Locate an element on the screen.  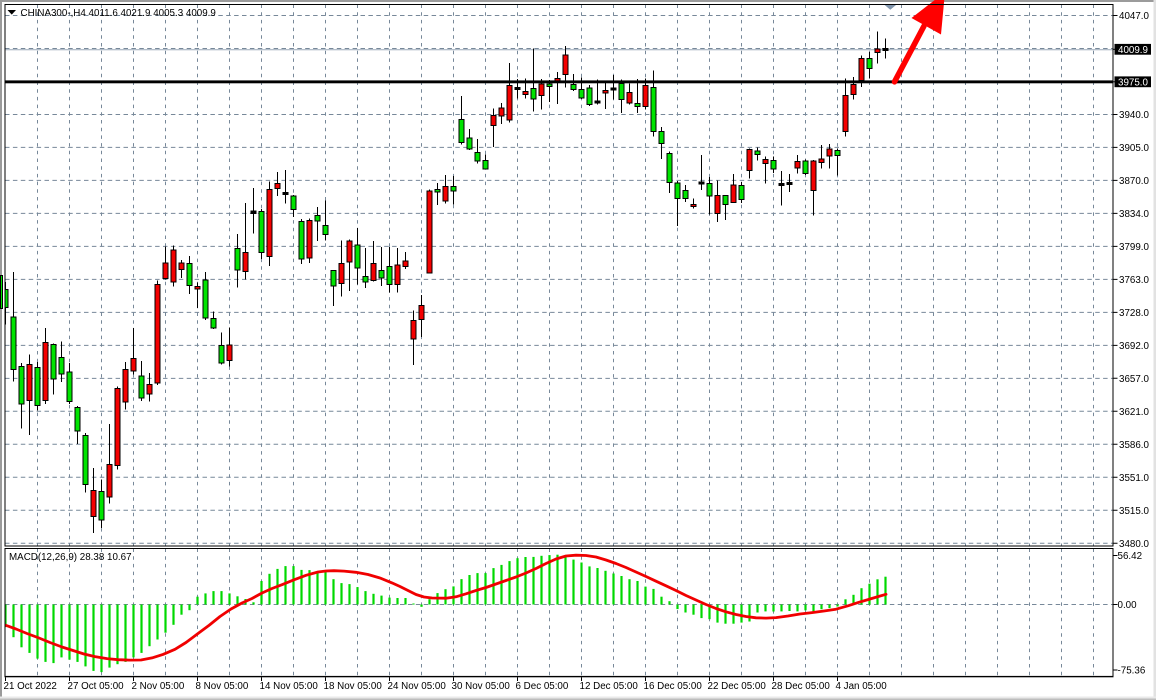
svg-text: 3870.0 is located at coordinates (1134, 181).